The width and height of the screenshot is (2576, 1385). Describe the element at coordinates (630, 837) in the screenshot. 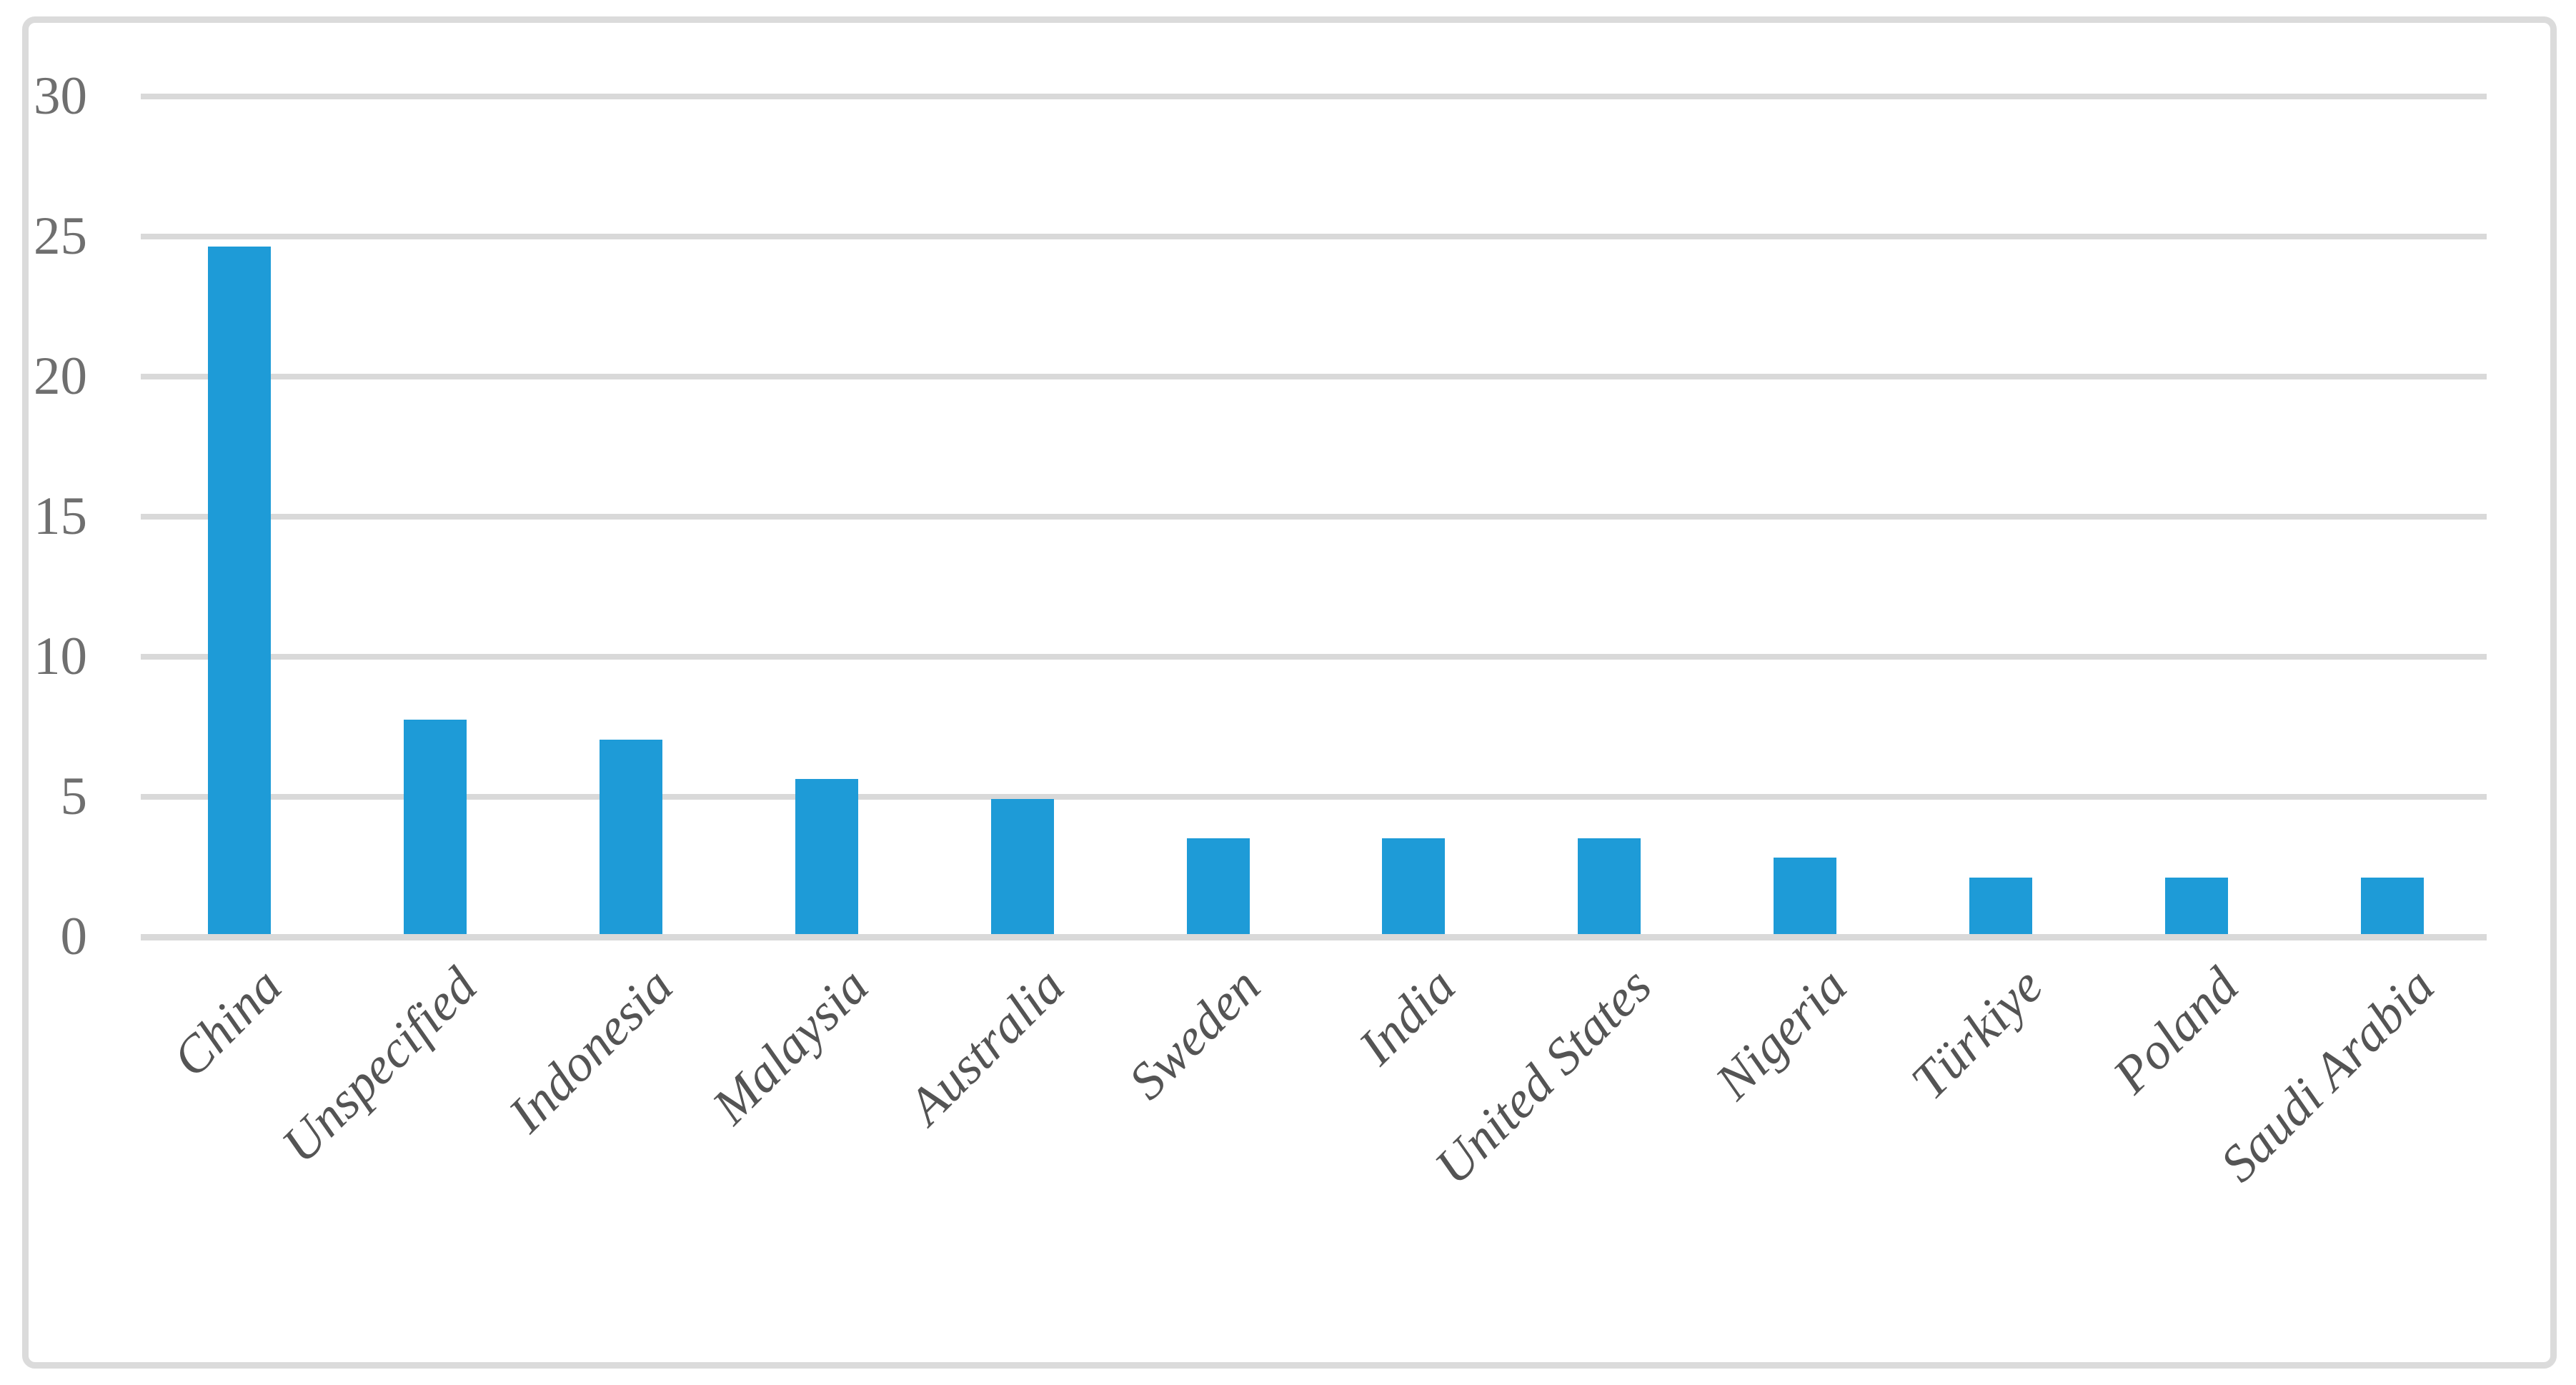

I see `bar-indonesia` at that location.